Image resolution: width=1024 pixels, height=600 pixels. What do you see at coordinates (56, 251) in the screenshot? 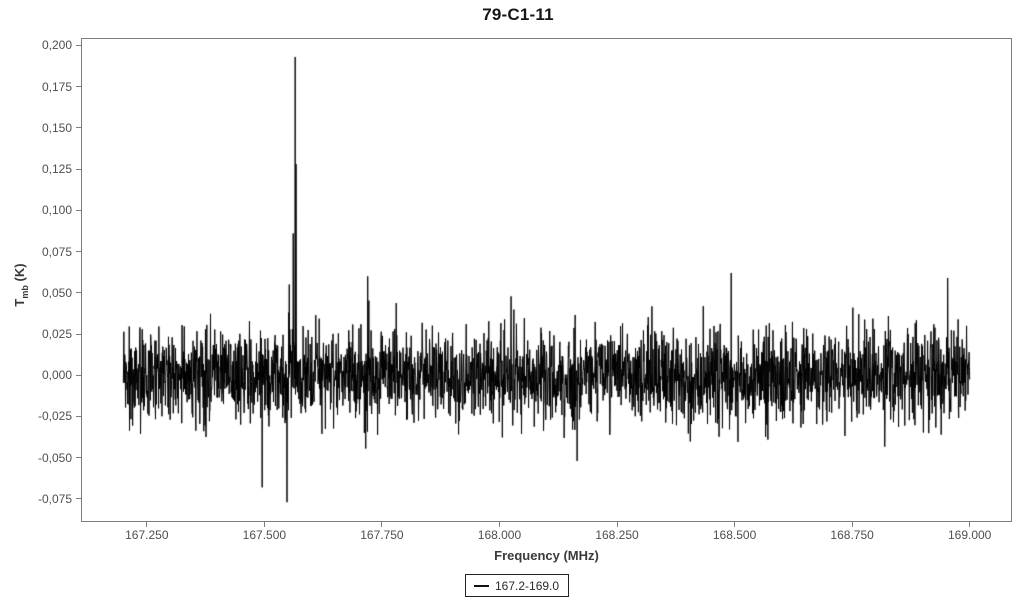
I see `y-tick-label: 0,075` at bounding box center [56, 251].